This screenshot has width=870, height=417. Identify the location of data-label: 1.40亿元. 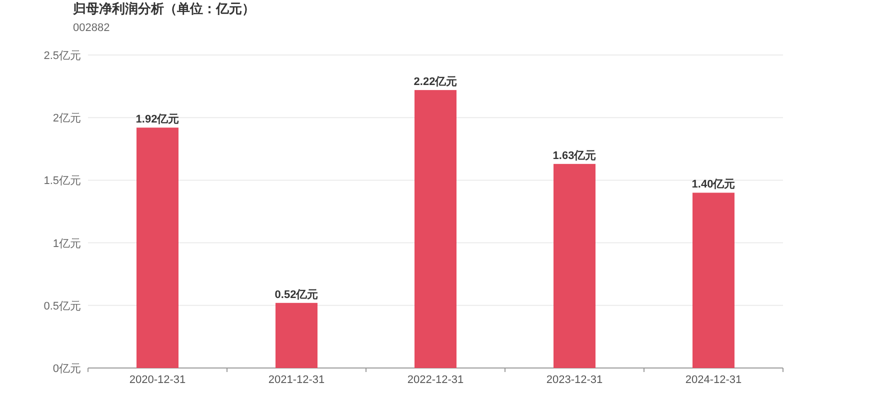
(714, 184).